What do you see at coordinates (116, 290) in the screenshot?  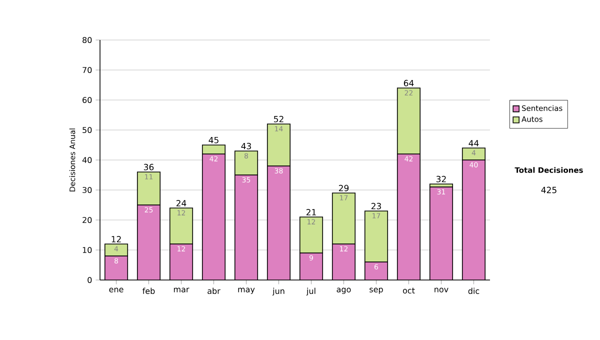 I see `x-tick-label: ene` at bounding box center [116, 290].